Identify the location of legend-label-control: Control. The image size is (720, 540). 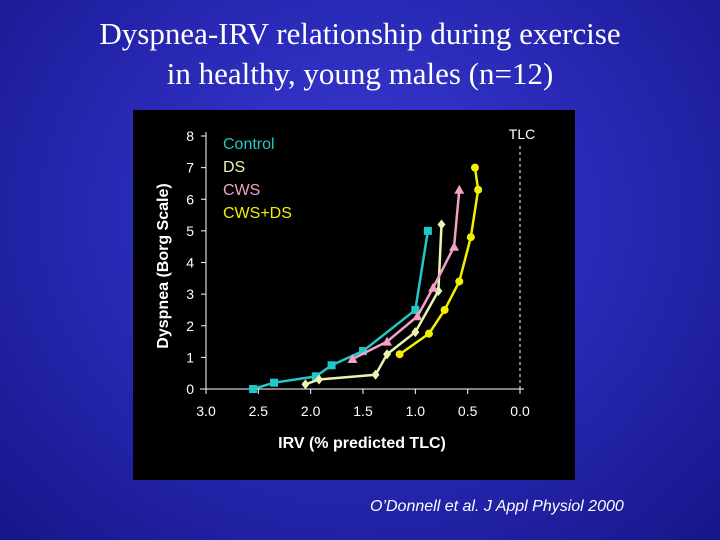
(249, 144).